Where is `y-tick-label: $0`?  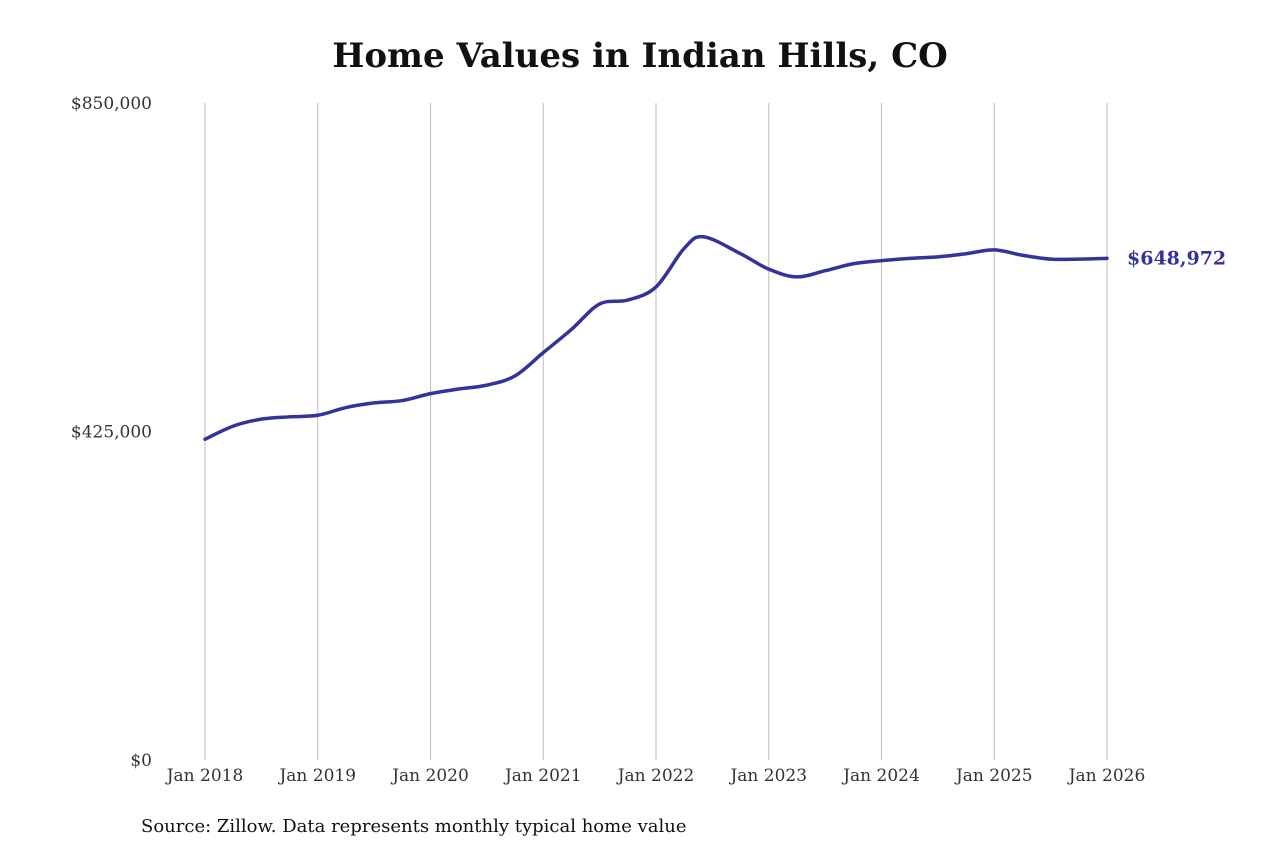 y-tick-label: $0 is located at coordinates (141, 761).